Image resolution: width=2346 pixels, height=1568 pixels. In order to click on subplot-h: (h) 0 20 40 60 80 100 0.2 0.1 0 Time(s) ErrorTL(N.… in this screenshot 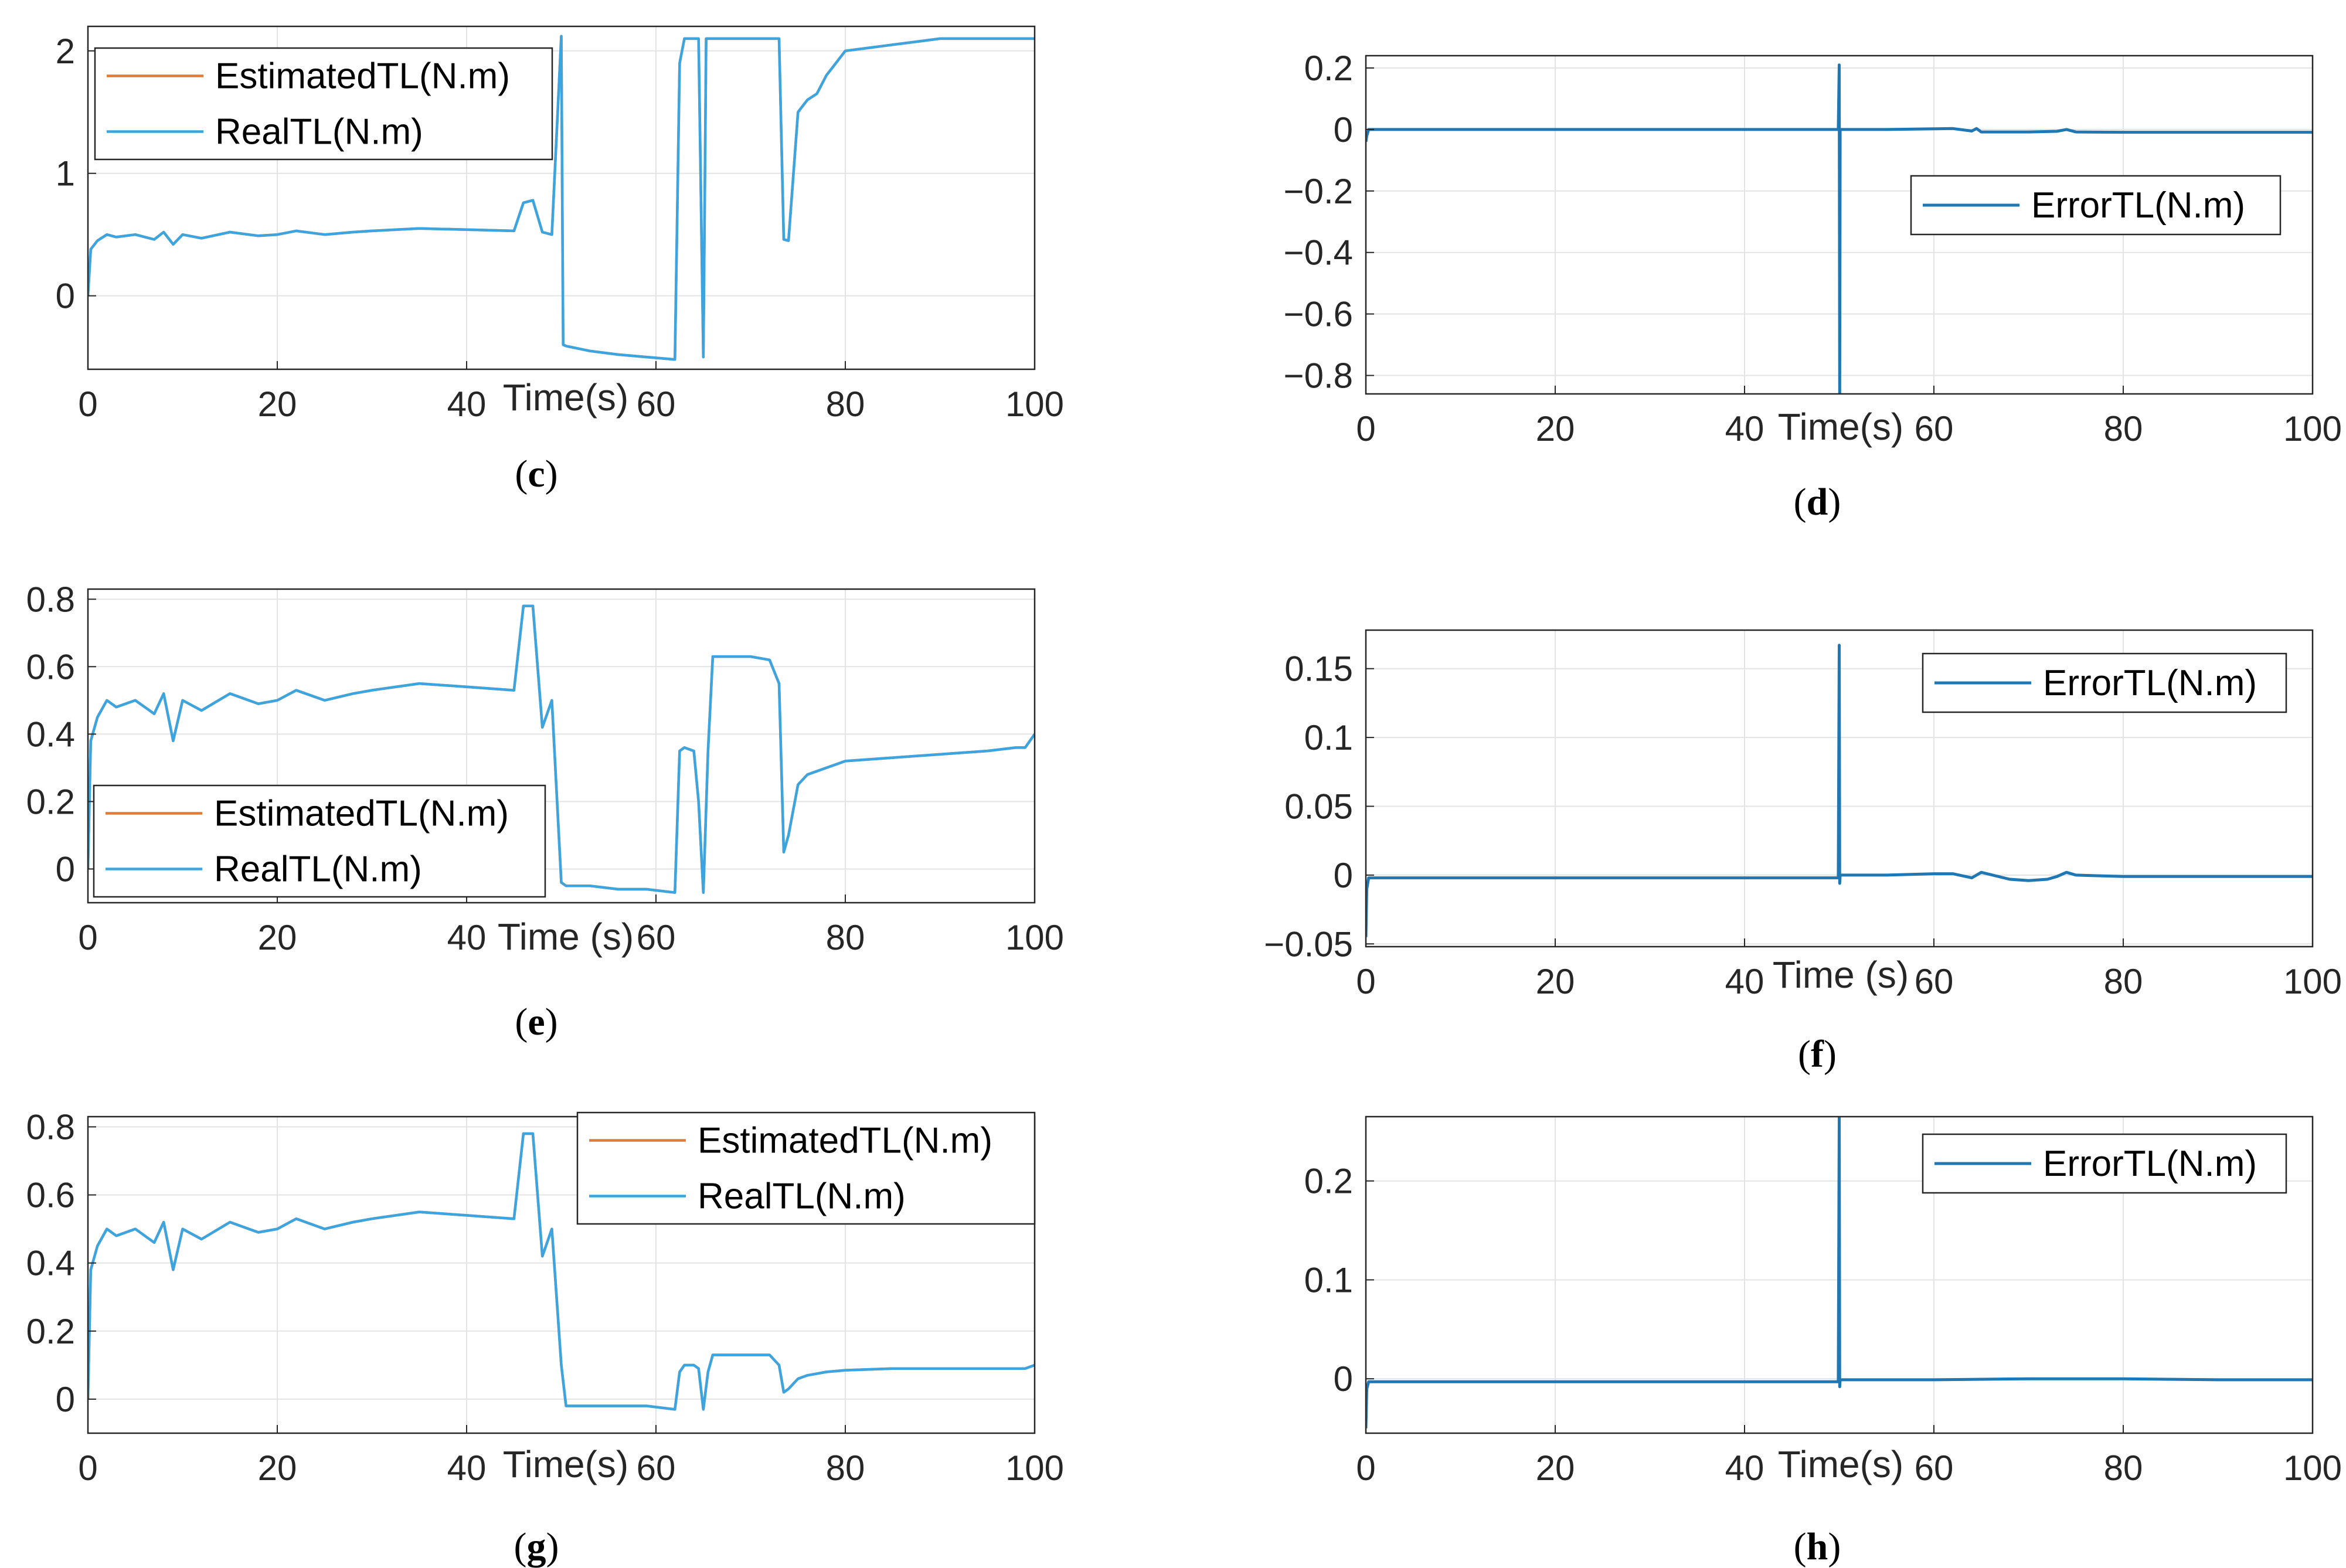, I will do `click(1823, 1341)`.